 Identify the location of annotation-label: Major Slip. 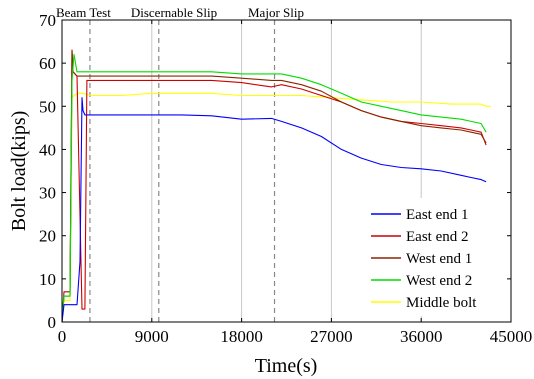
(276, 12).